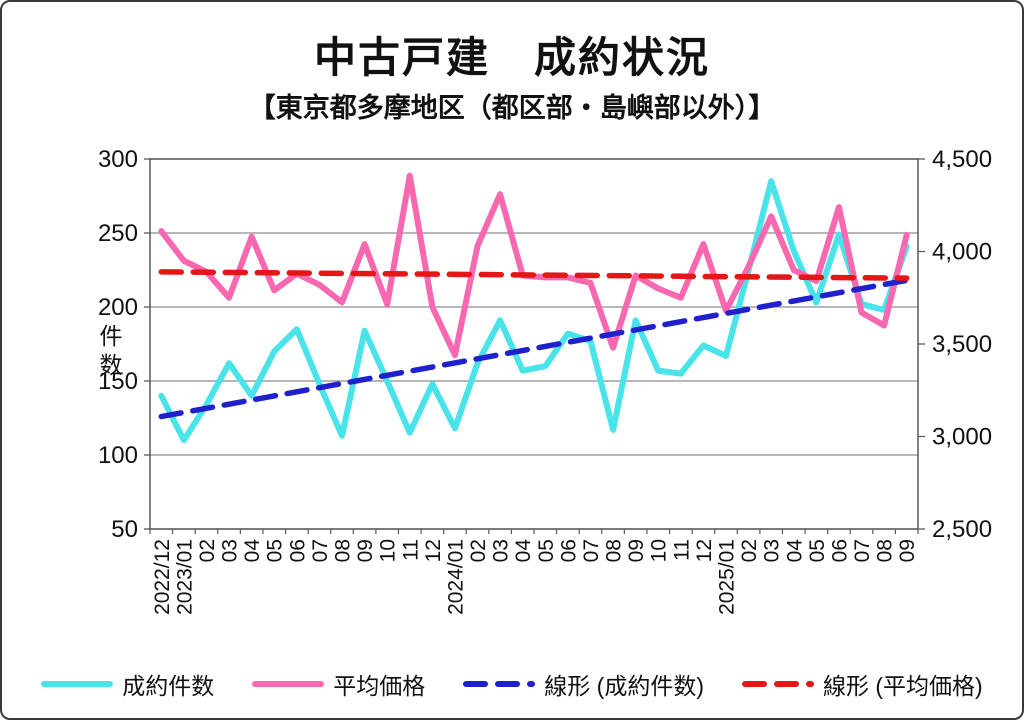  Describe the element at coordinates (118, 233) in the screenshot. I see `left-axis-tick-label: 250` at that location.